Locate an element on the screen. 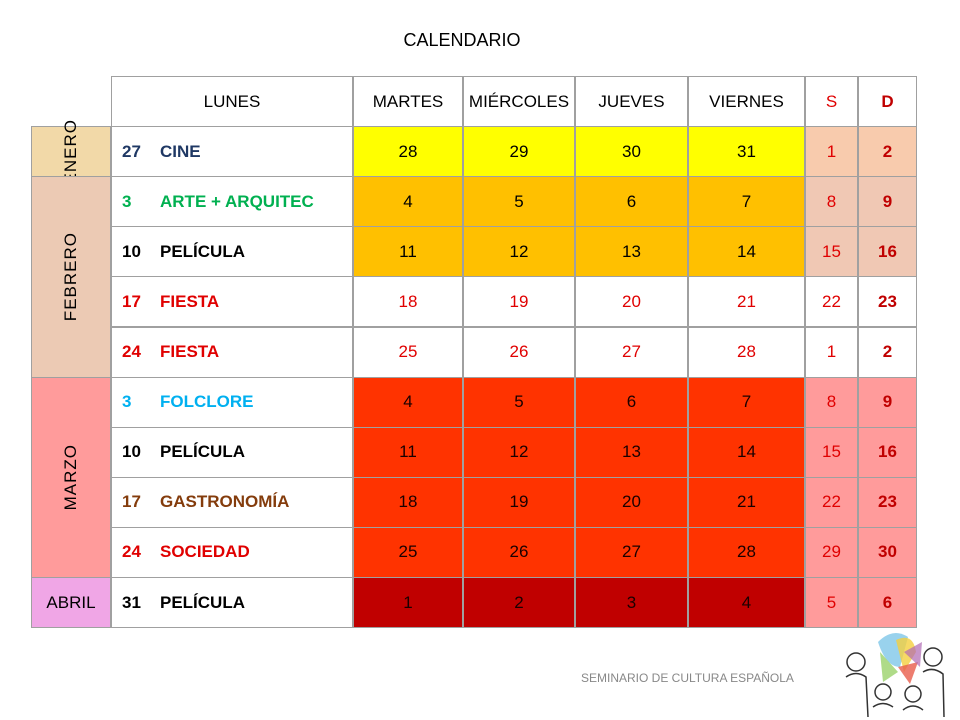 The height and width of the screenshot is (720, 960). month-cell: FEBRERO is located at coordinates (71, 277).